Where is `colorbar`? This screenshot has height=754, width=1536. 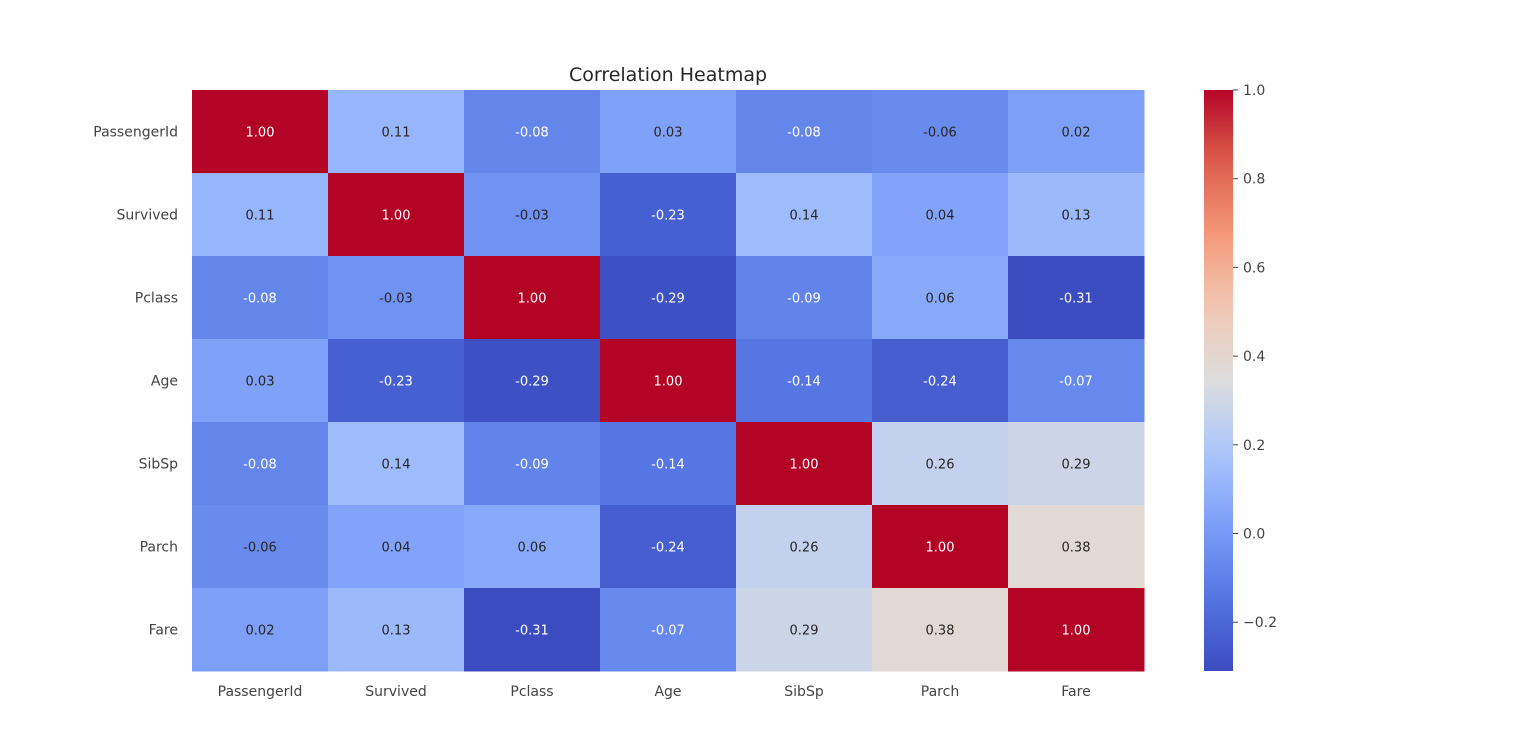 colorbar is located at coordinates (1218, 380).